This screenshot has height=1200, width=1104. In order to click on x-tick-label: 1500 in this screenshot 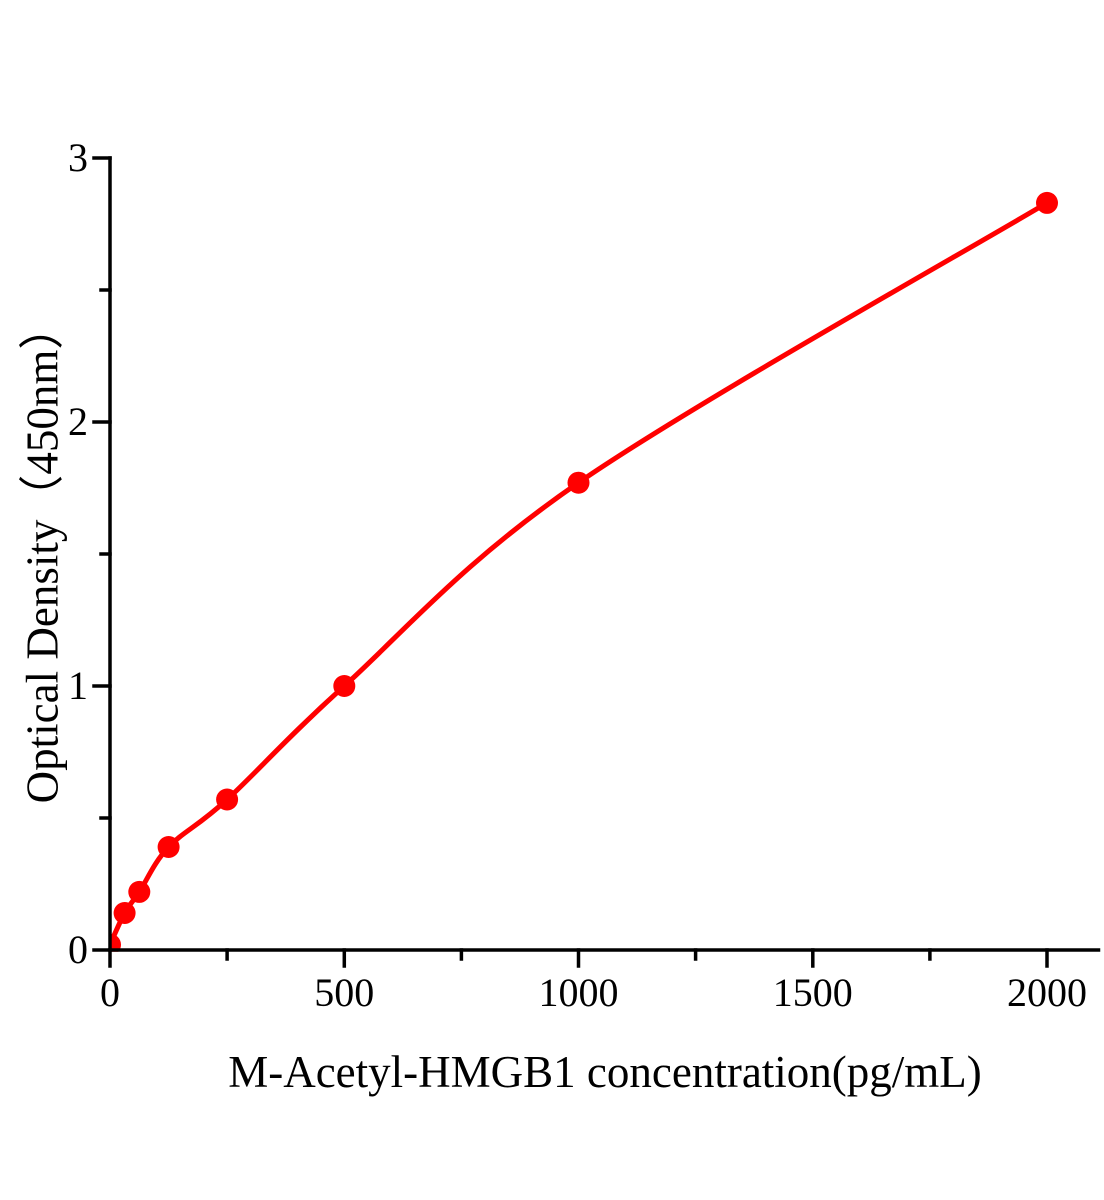, I will do `click(813, 992)`.